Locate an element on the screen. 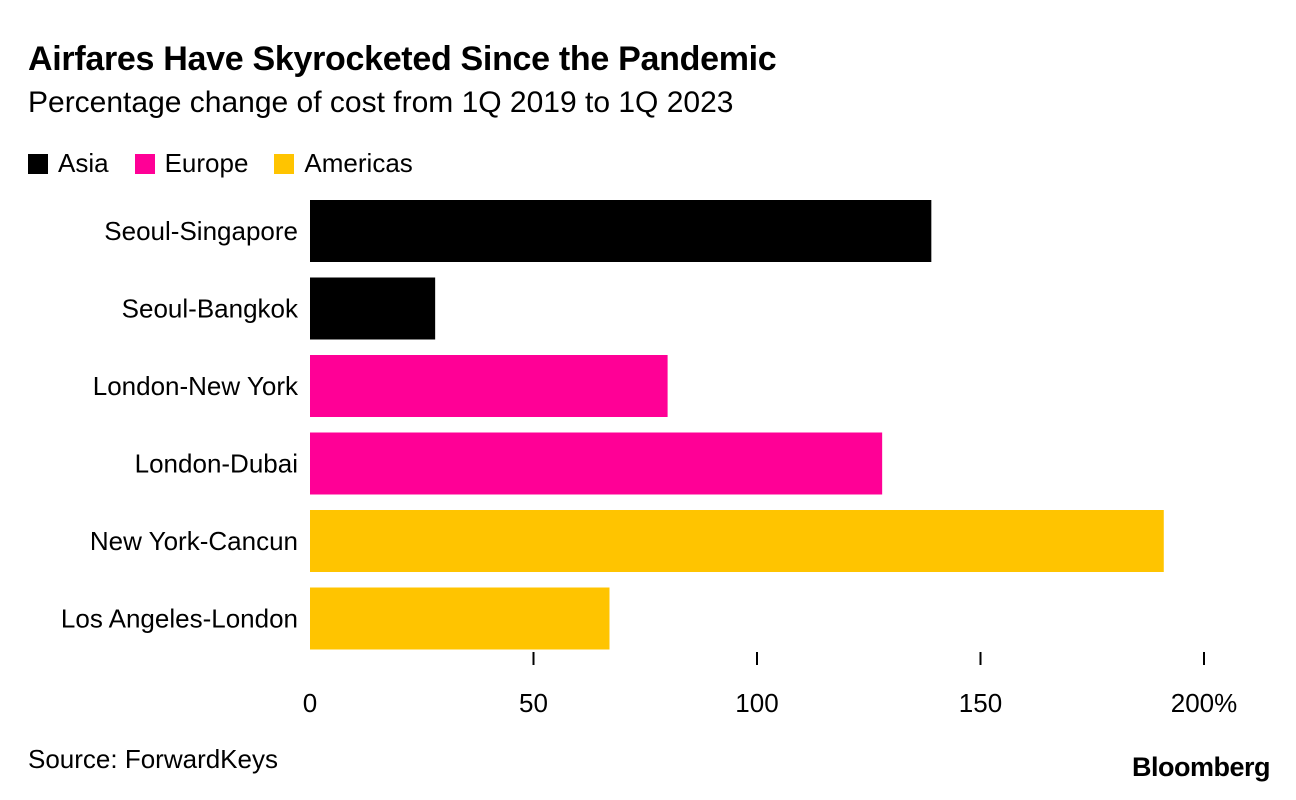  legend-item-americas: Americas is located at coordinates (343, 163).